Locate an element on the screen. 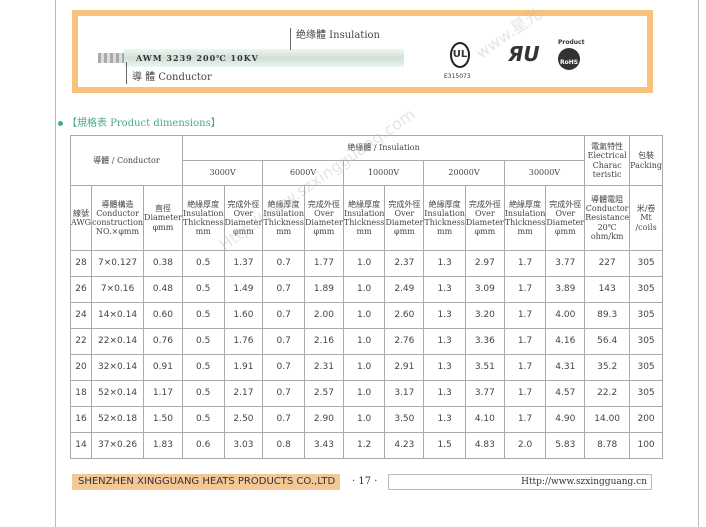 This screenshot has height=527, width=706. table-cell: 200 is located at coordinates (646, 419).